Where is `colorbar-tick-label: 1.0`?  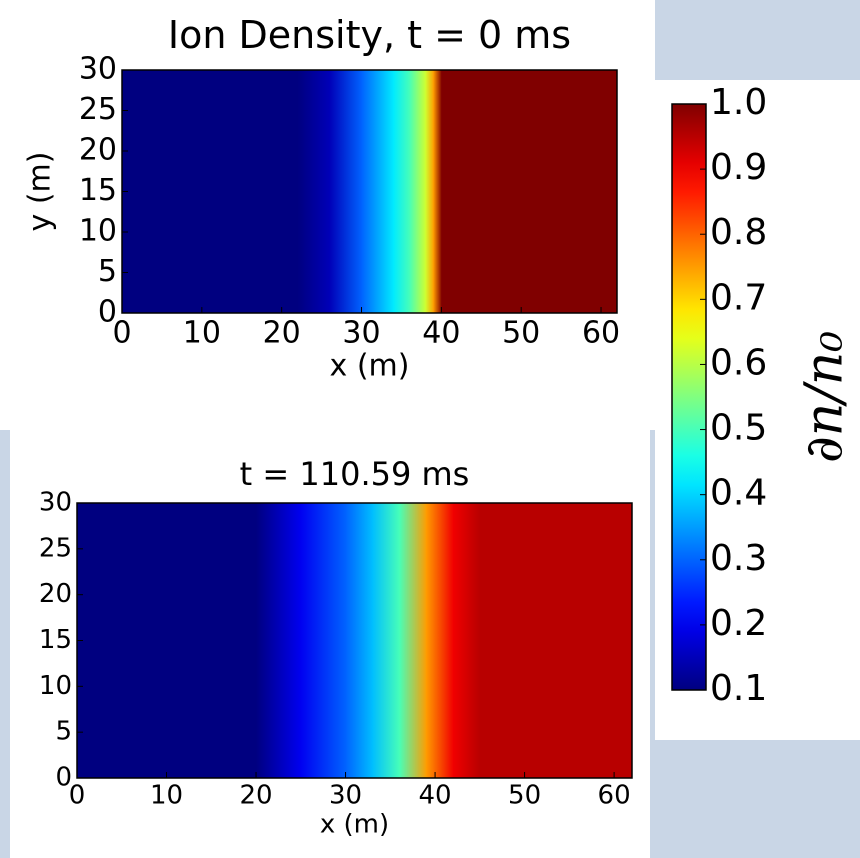 colorbar-tick-label: 1.0 is located at coordinates (738, 102).